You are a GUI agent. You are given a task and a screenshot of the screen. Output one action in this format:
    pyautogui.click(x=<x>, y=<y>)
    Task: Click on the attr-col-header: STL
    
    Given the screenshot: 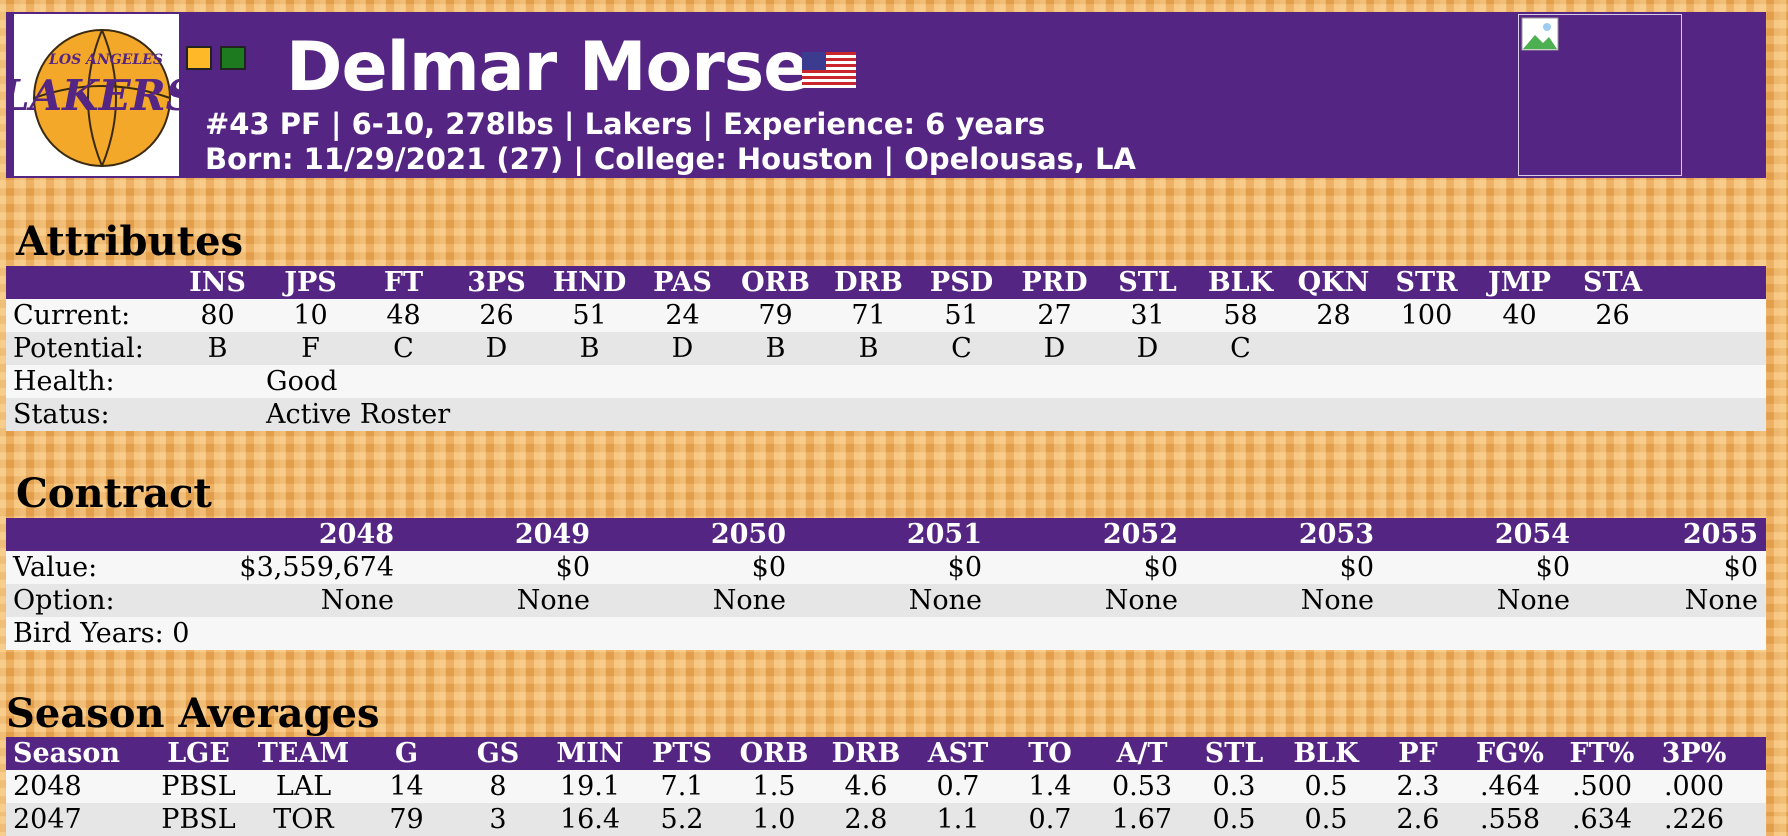 What is the action you would take?
    pyautogui.click(x=1147, y=282)
    